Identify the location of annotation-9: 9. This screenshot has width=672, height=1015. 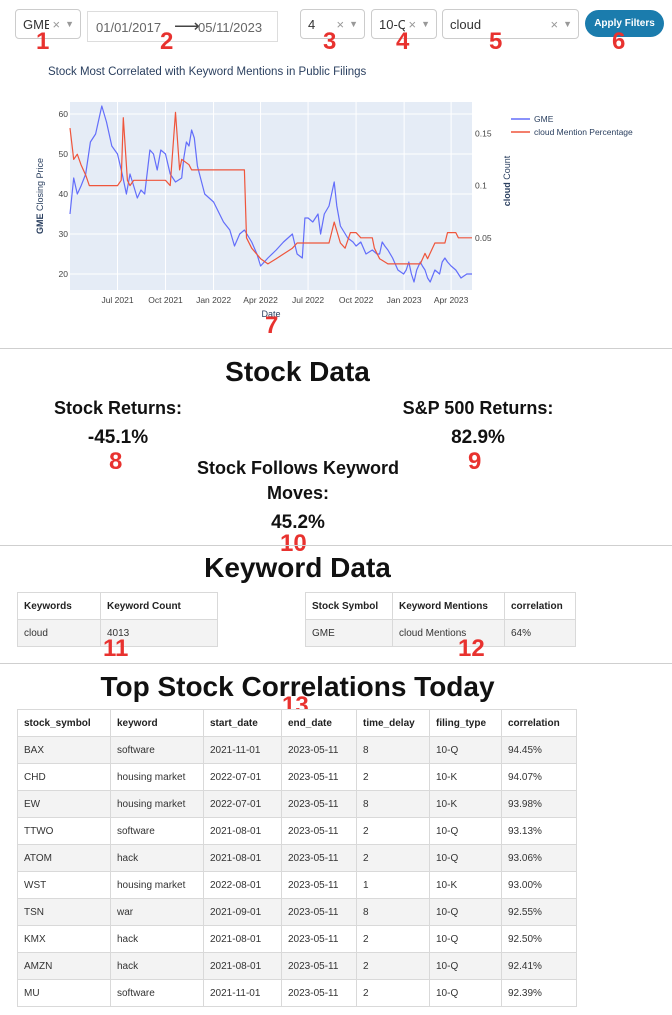
(475, 461).